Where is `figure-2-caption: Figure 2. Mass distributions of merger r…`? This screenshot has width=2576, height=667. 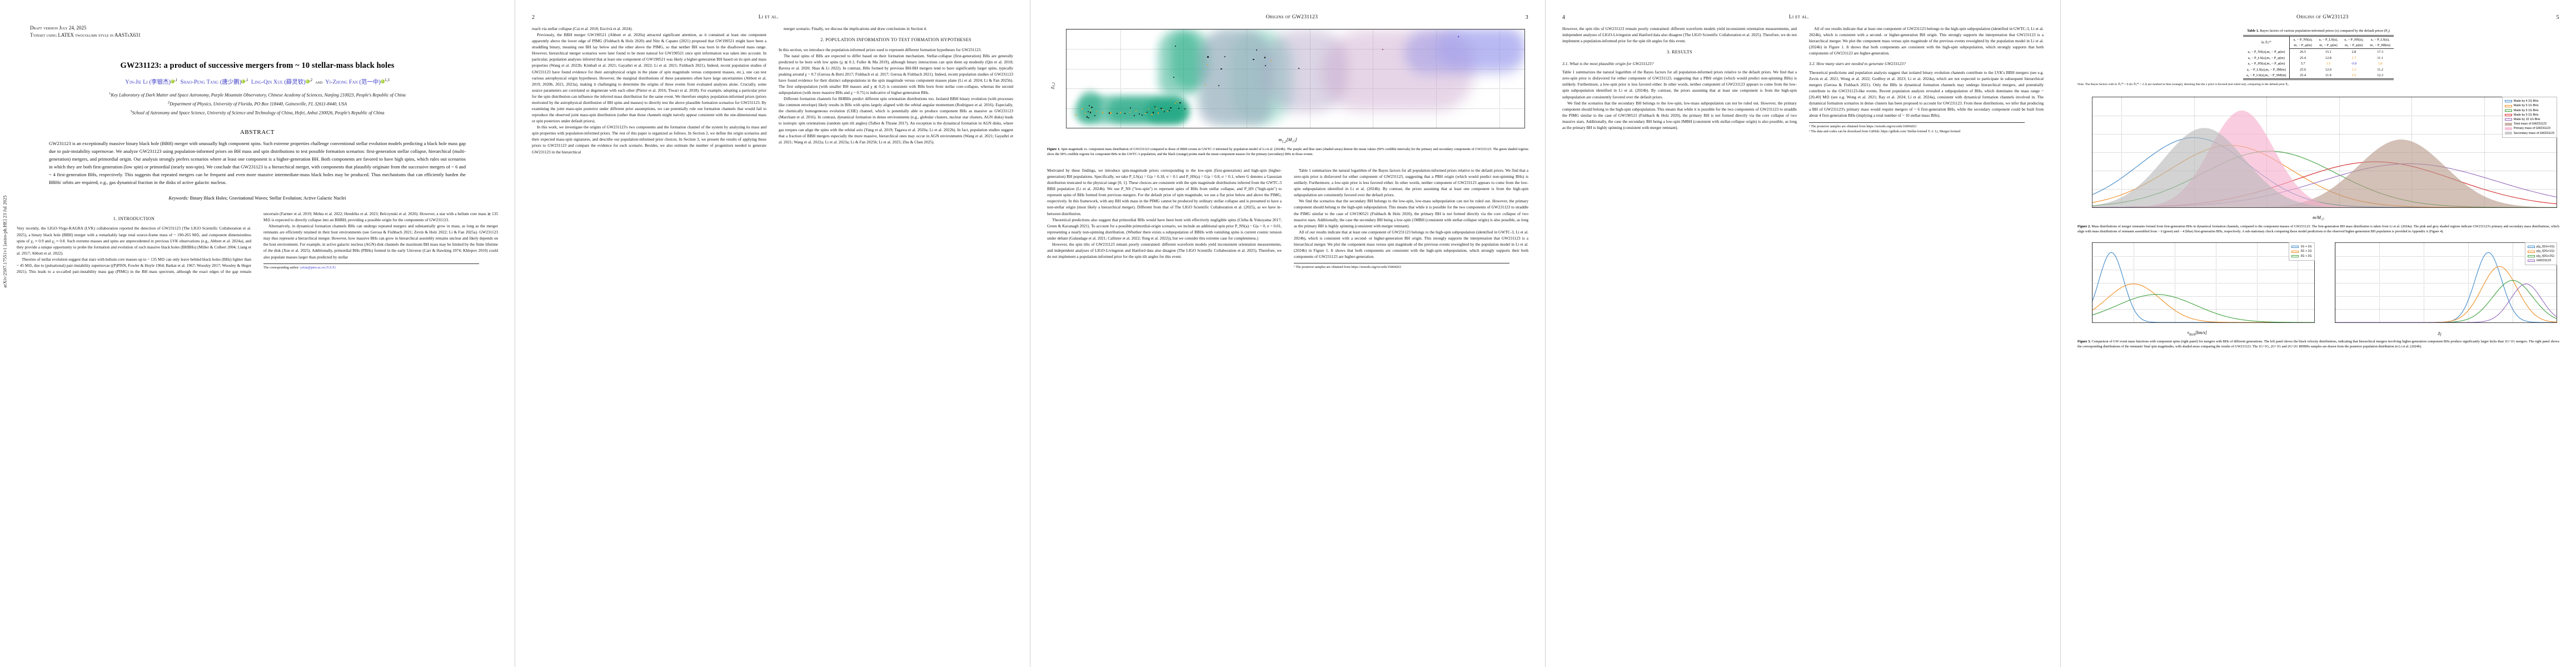 figure-2-caption: Figure 2. Mass distributions of merger r… is located at coordinates (2318, 230).